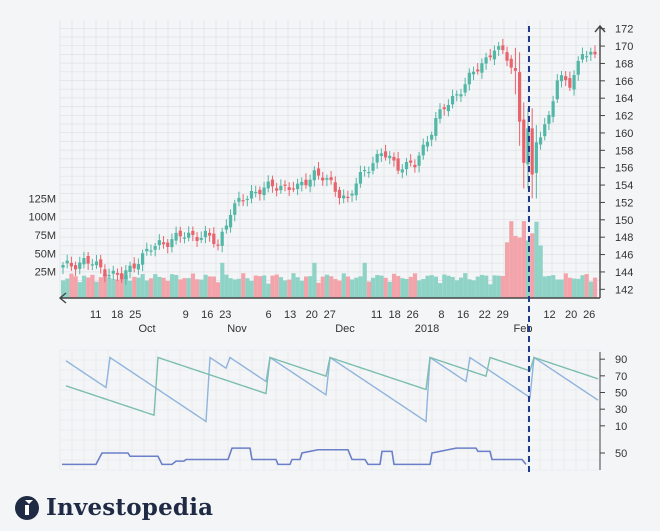 The height and width of the screenshot is (531, 660). What do you see at coordinates (225, 315) in the screenshot?
I see `date-tick-label: 23` at bounding box center [225, 315].